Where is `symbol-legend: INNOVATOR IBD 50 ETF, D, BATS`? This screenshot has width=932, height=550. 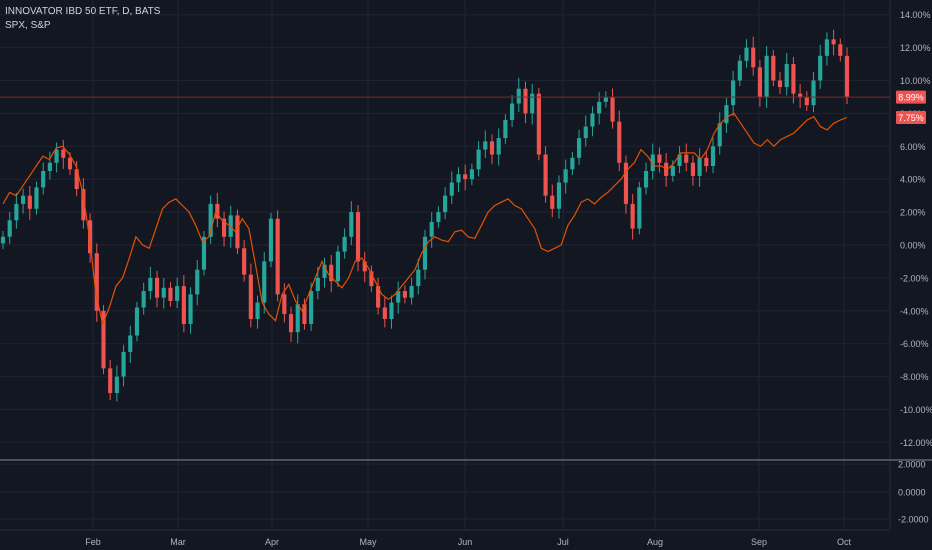 symbol-legend: INNOVATOR IBD 50 ETF, D, BATS is located at coordinates (83, 11).